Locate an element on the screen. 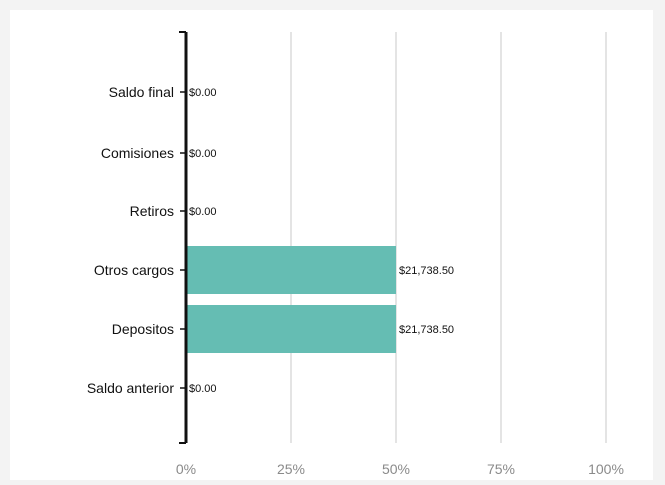 The image size is (665, 485). category-label: Comisiones is located at coordinates (137, 153).